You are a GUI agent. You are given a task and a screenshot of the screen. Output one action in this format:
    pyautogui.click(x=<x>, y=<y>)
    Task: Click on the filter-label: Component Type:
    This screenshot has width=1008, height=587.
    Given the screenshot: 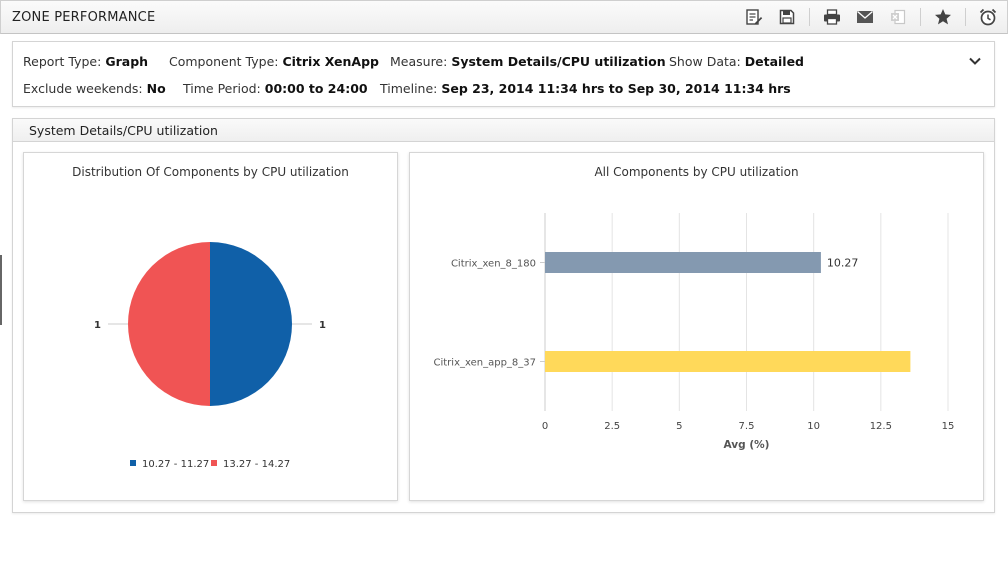 What is the action you would take?
    pyautogui.click(x=224, y=61)
    